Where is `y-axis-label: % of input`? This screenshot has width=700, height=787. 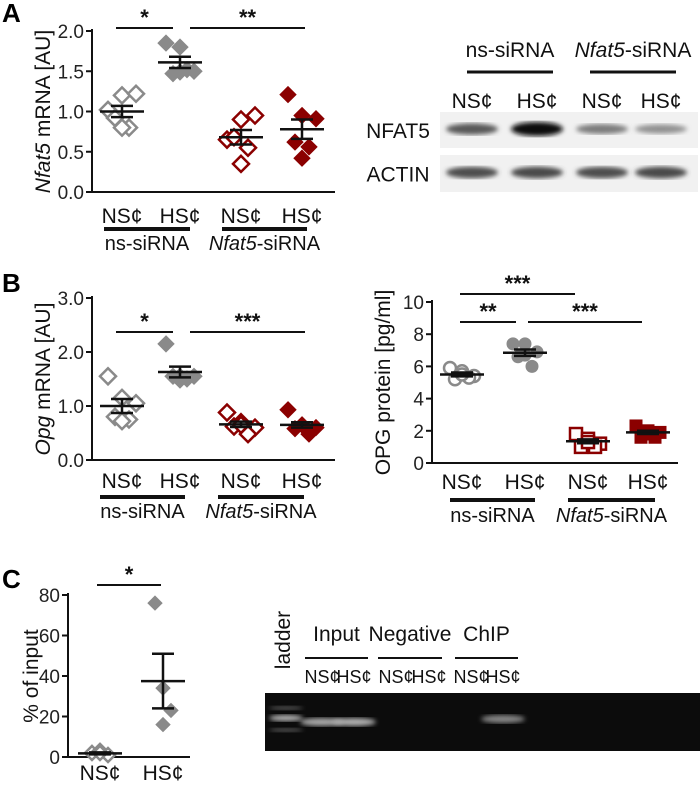 y-axis-label: % of input is located at coordinates (31, 676).